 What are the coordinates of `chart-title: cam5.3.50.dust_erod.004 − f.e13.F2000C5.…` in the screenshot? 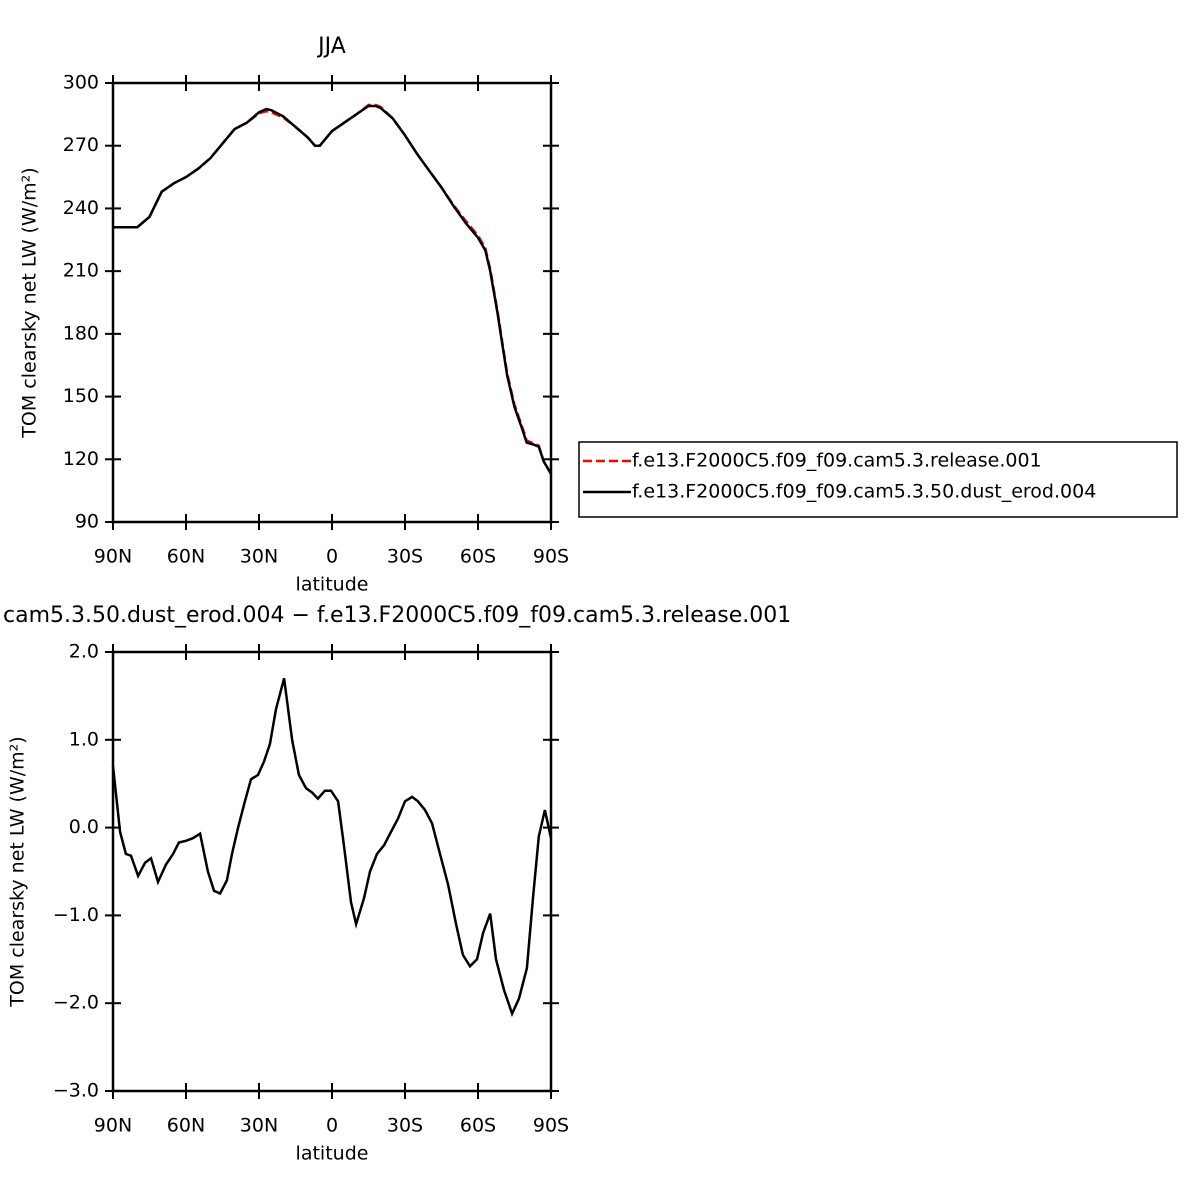 It's located at (397, 615).